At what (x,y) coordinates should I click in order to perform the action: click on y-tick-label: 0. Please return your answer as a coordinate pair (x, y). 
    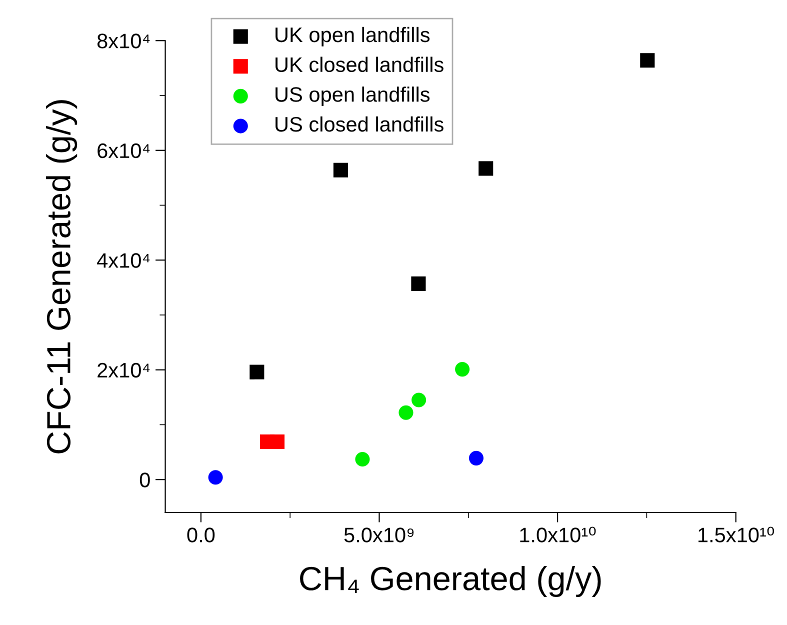
    Looking at the image, I should click on (145, 480).